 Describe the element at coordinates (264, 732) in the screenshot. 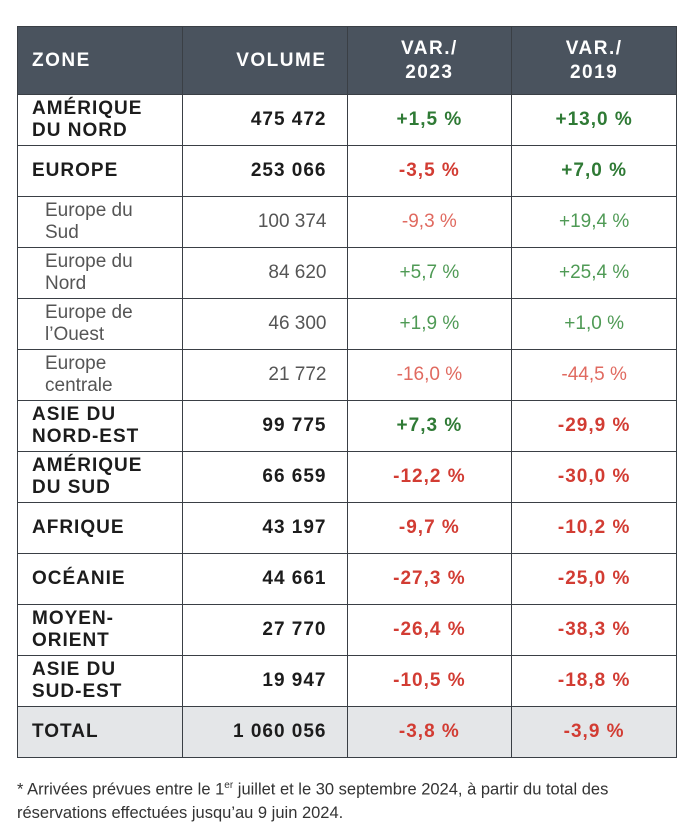

I see `volume-cell: 1 060 056` at that location.